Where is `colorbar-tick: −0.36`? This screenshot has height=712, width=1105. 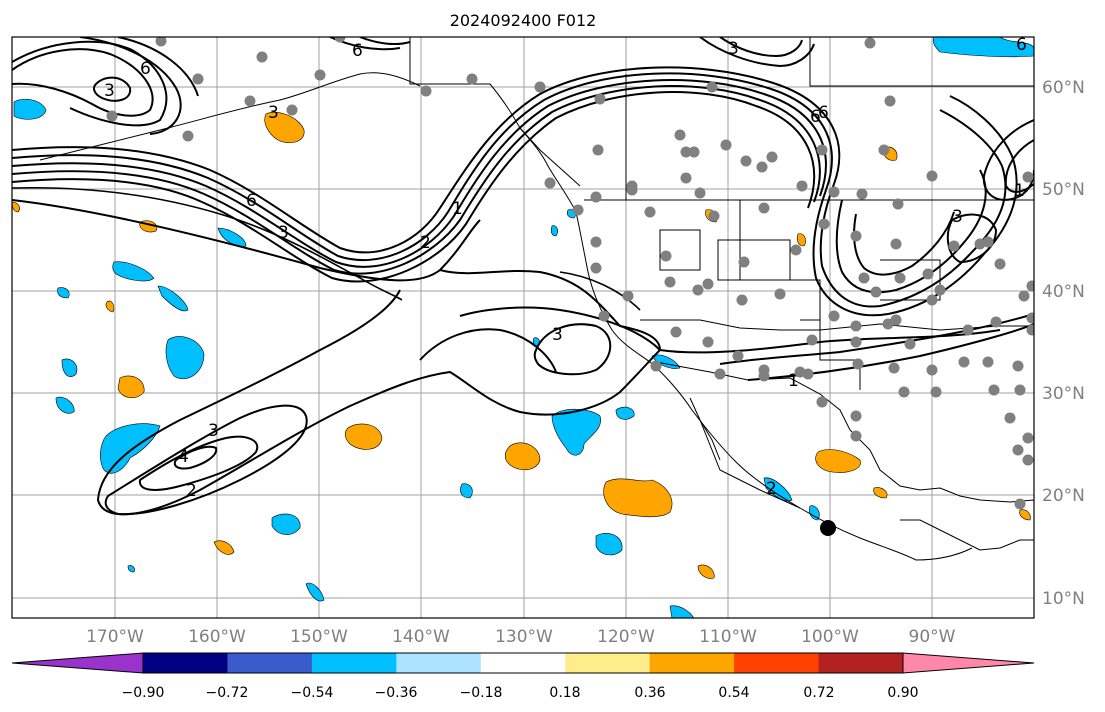 colorbar-tick: −0.36 is located at coordinates (396, 693).